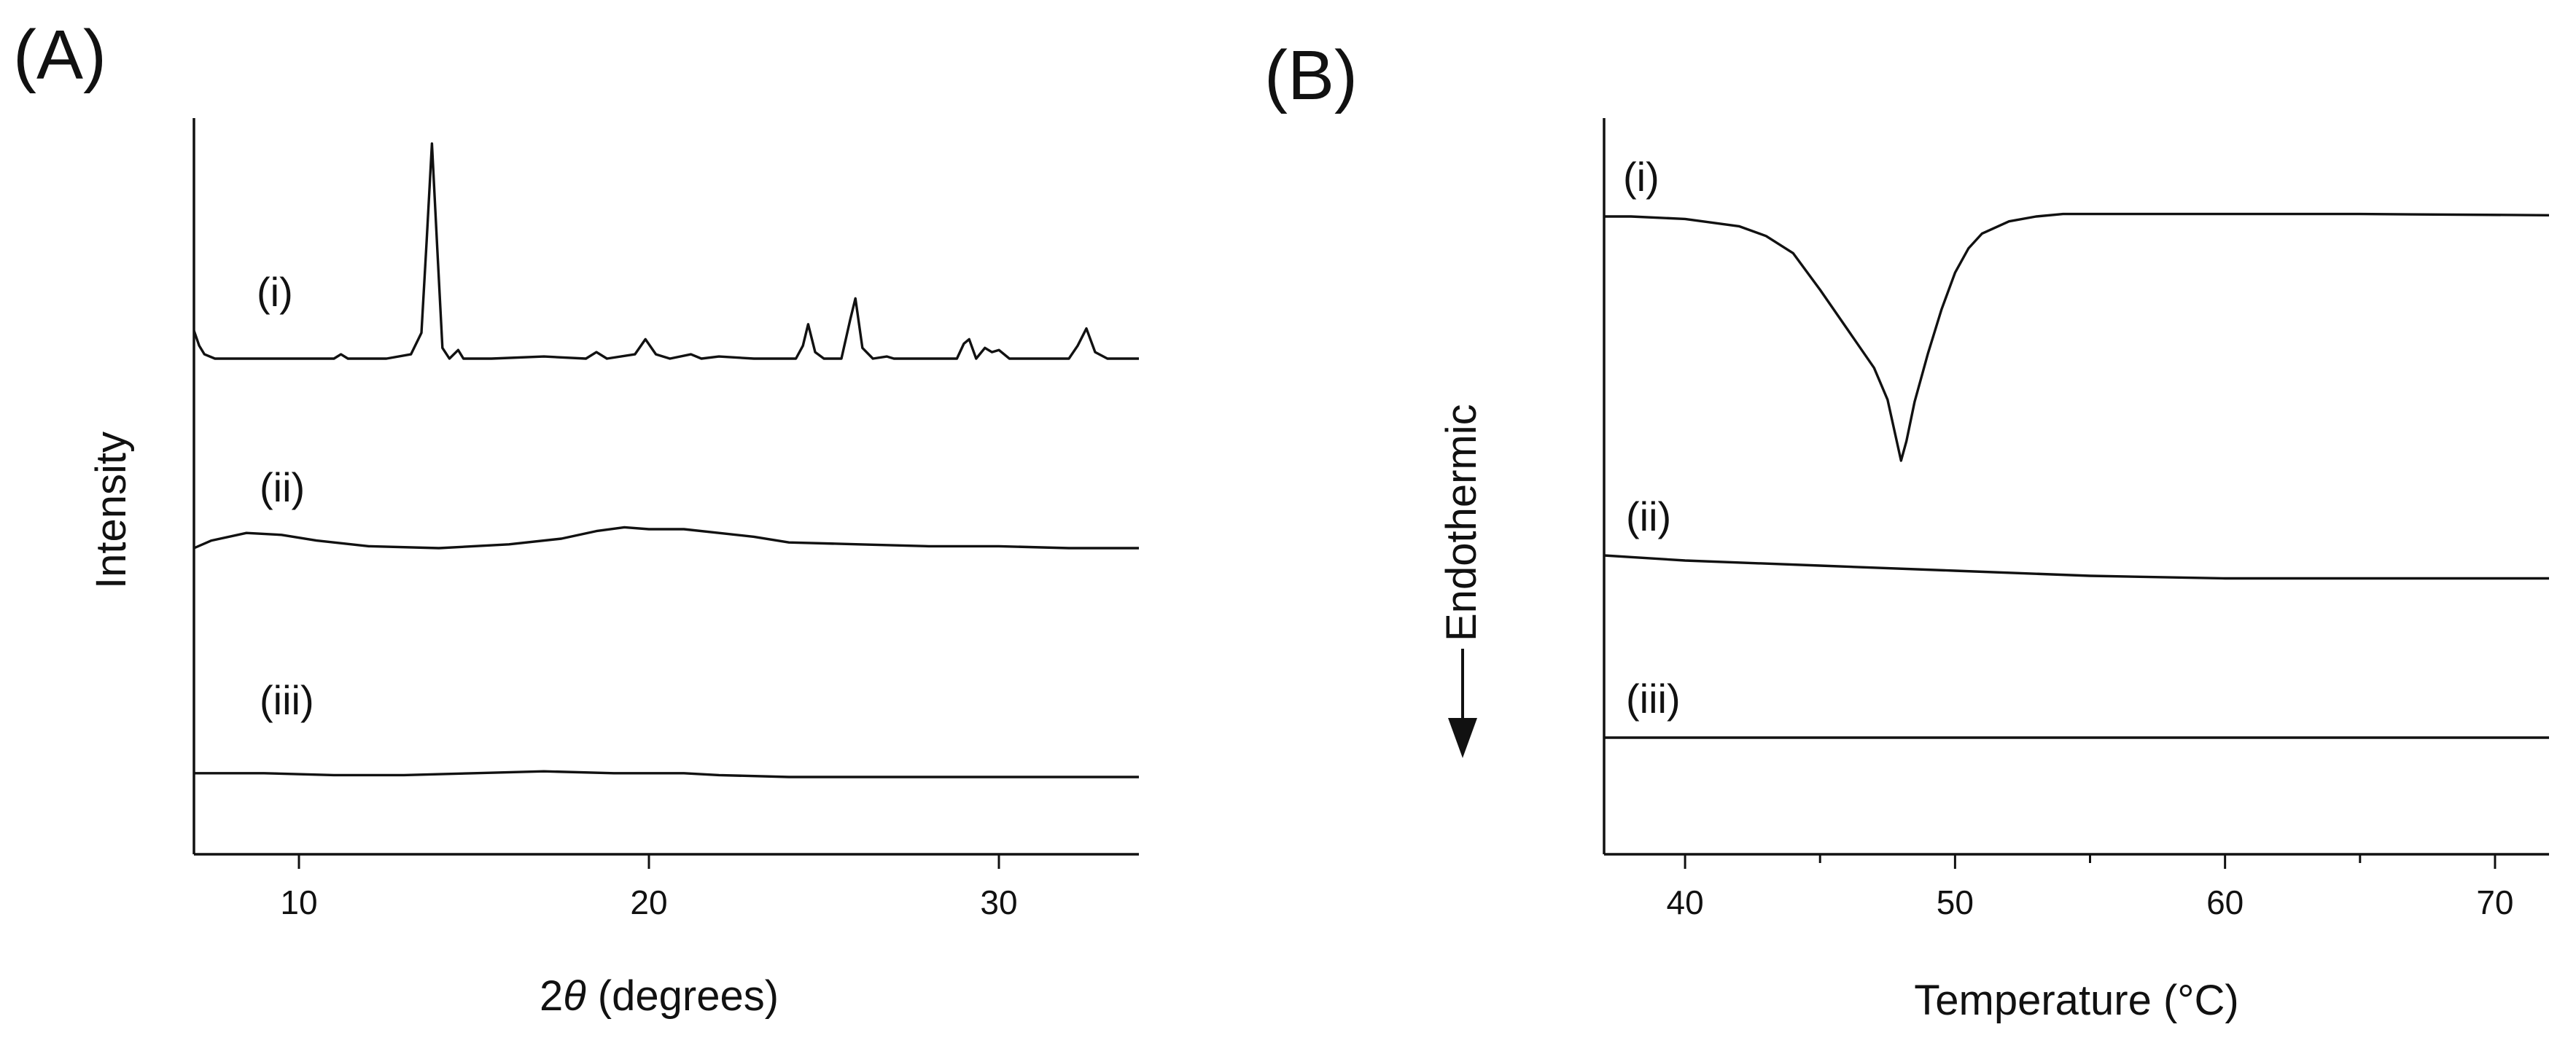  What do you see at coordinates (275, 292) in the screenshot?
I see `panel-a-trace-label-i: (i)` at bounding box center [275, 292].